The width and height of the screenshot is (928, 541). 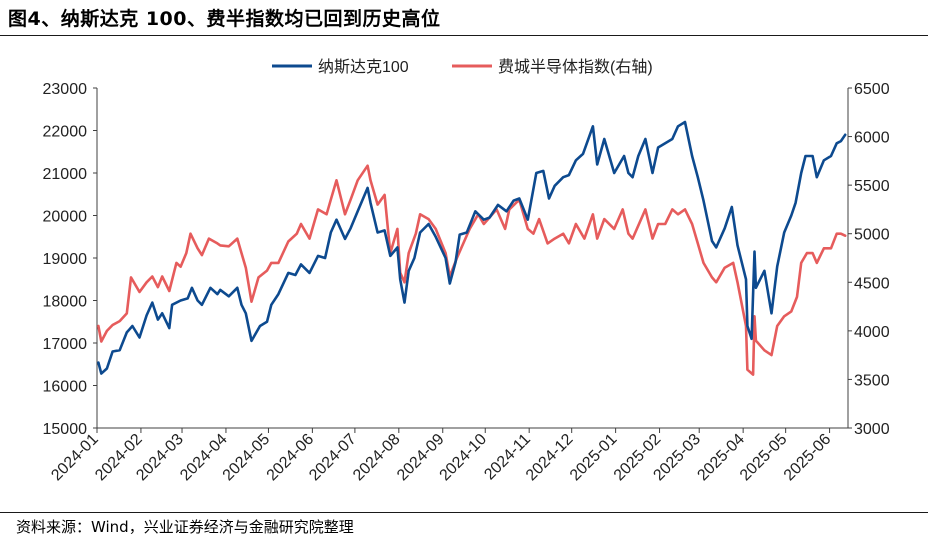 What do you see at coordinates (65, 217) in the screenshot?
I see `left-tick-label: 20000` at bounding box center [65, 217].